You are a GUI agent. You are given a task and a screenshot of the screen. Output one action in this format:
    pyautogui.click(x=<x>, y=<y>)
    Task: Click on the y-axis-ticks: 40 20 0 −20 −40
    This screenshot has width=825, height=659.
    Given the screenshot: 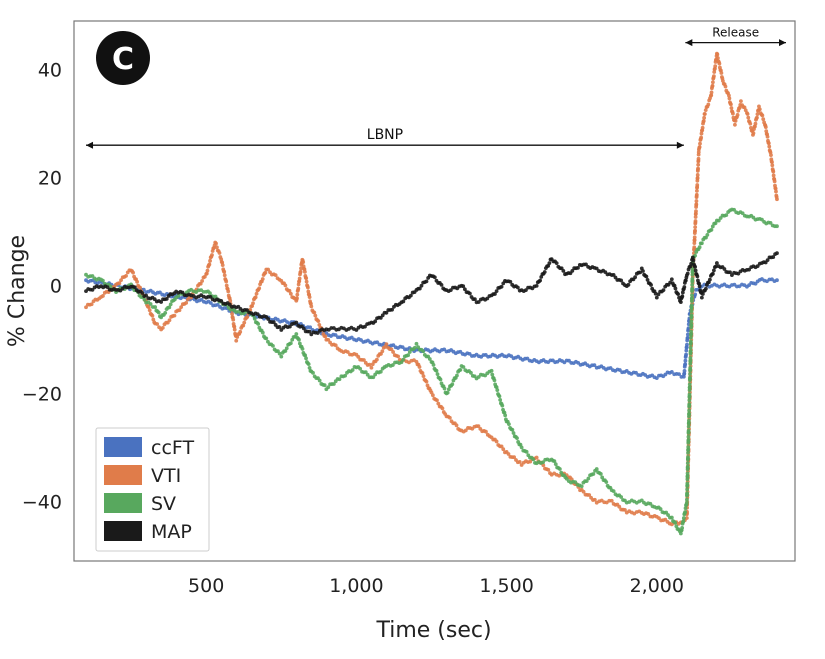 What is the action you would take?
    pyautogui.click(x=42, y=287)
    